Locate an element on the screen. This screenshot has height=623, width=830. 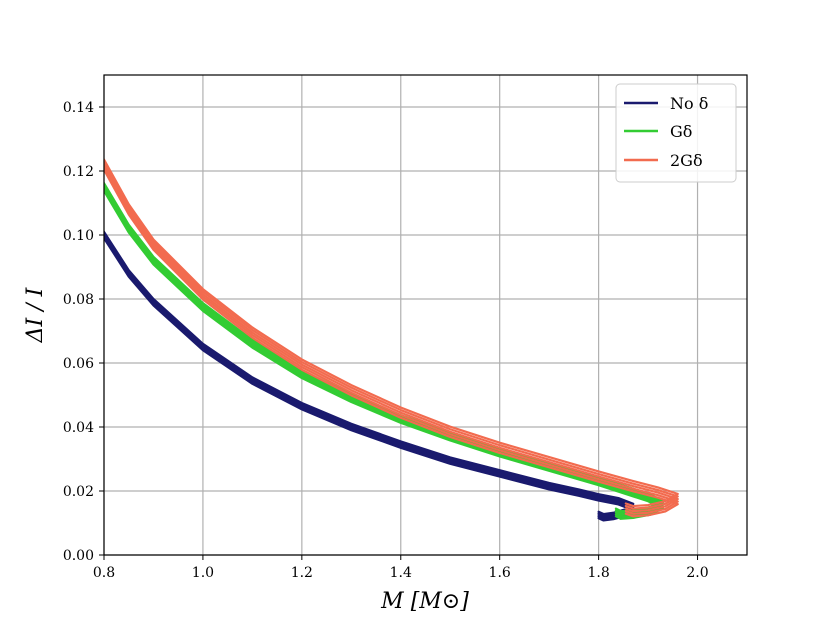
x-axis-title: M [M⊙] is located at coordinates (424, 601).